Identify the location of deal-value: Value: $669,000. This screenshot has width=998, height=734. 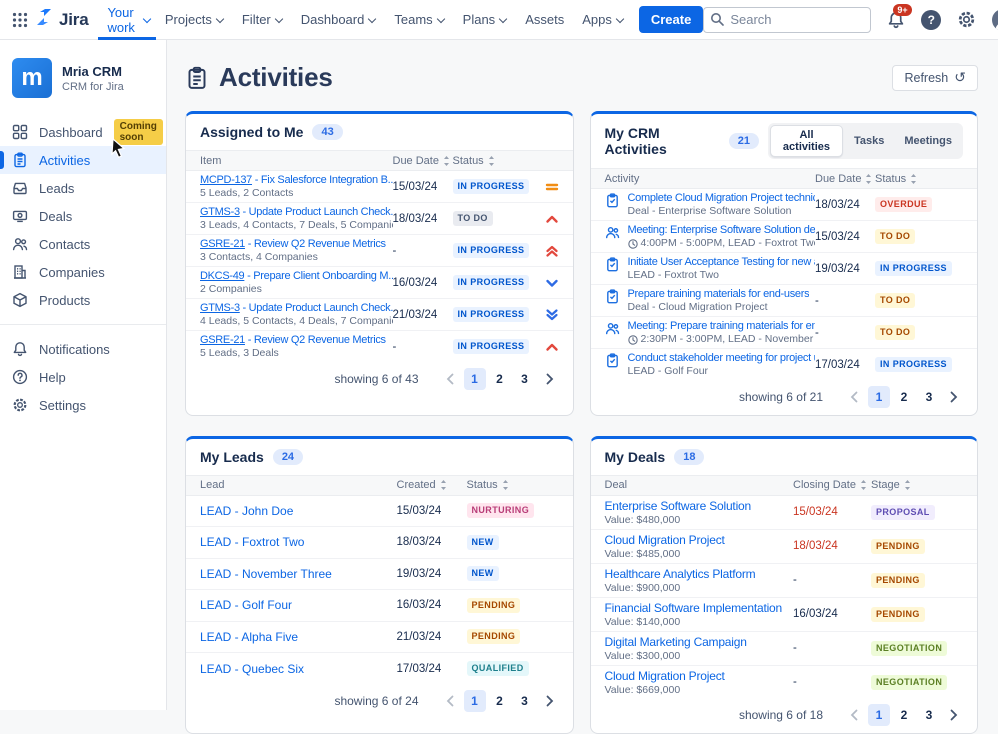
(642, 689).